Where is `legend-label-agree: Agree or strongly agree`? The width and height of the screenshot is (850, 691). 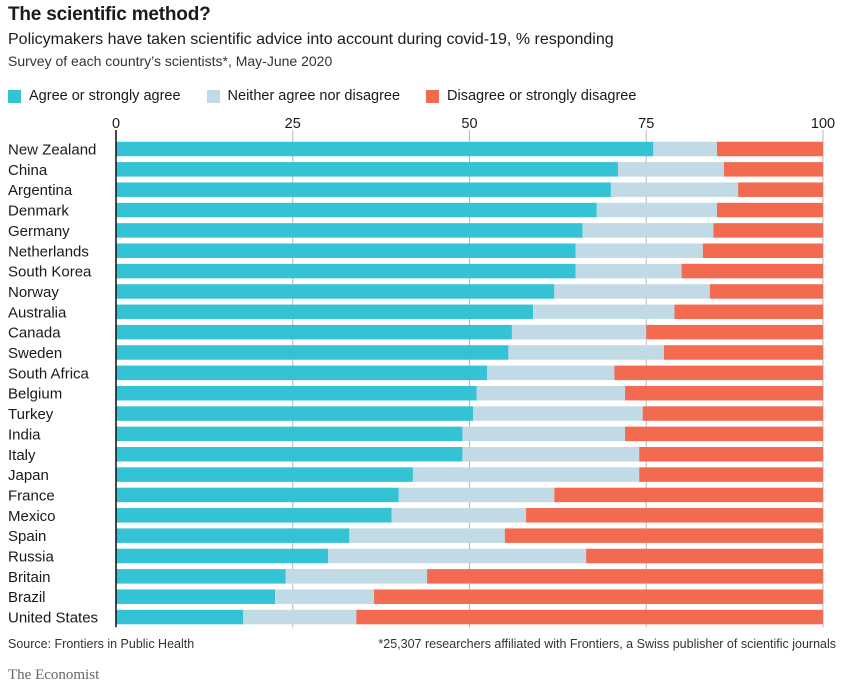
legend-label-agree: Agree or strongly agree is located at coordinates (105, 96).